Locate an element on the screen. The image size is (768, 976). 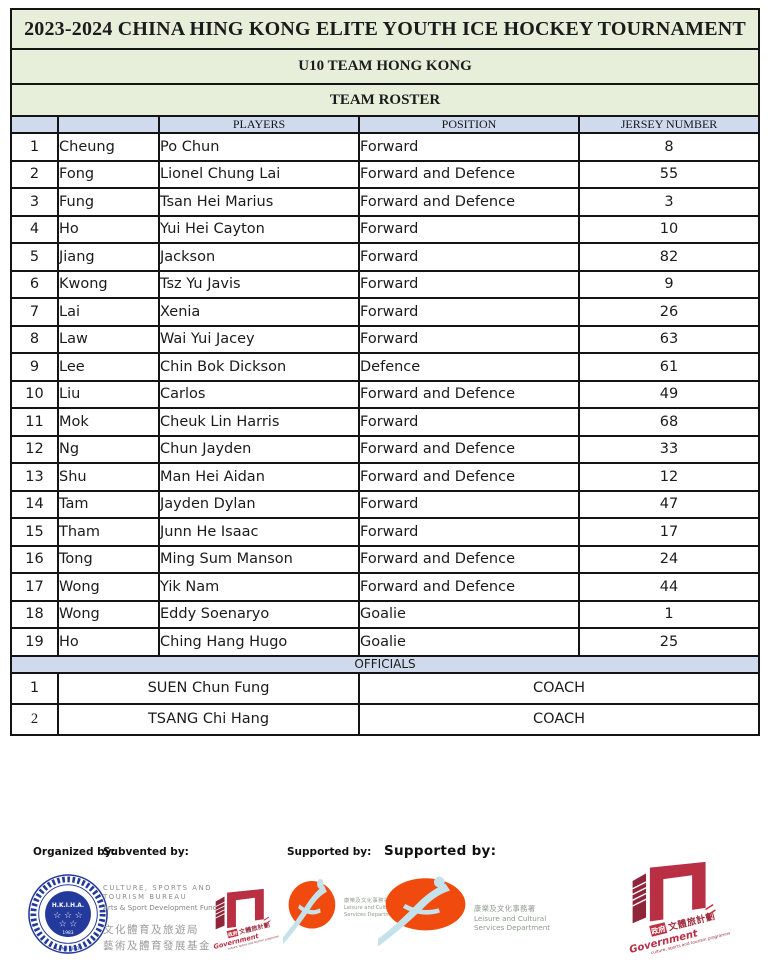
player-jersey: 25 is located at coordinates (669, 642).